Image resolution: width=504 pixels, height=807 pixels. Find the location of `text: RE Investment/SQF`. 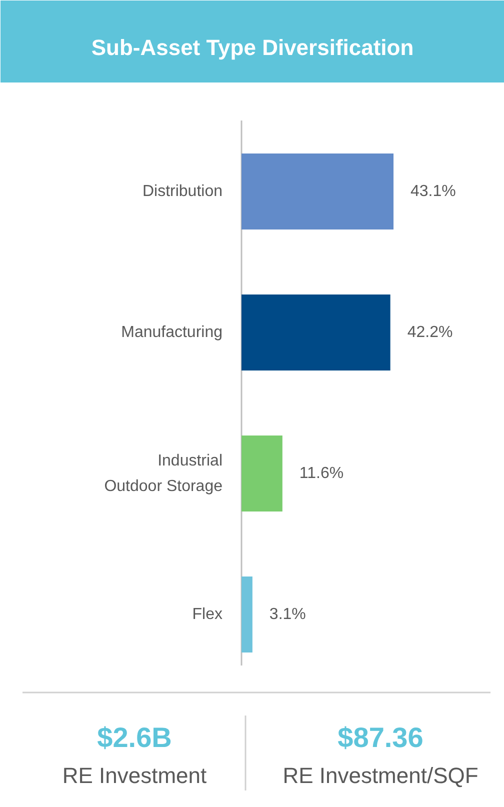

text: RE Investment/SQF is located at coordinates (380, 775).